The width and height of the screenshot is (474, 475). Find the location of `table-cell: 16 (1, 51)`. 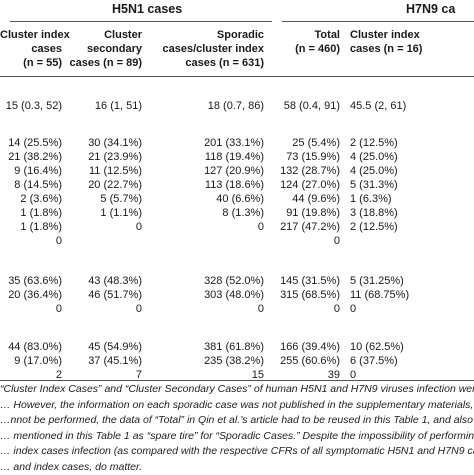

table-cell: 16 (1, 51) is located at coordinates (105, 106).